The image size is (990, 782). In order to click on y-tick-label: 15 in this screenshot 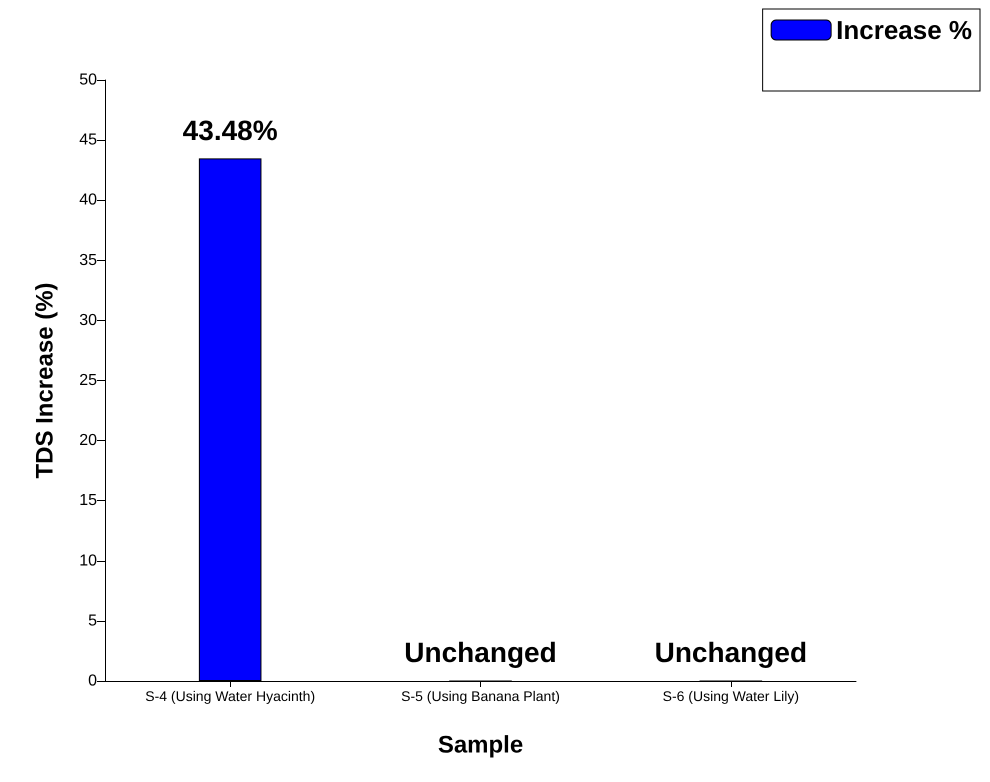, I will do `click(88, 501)`.